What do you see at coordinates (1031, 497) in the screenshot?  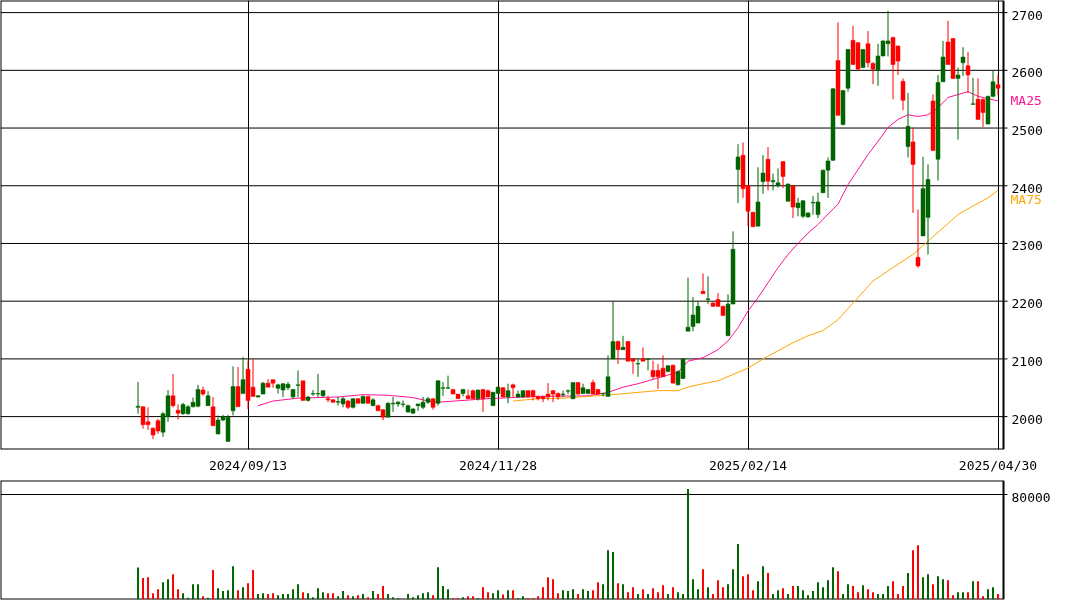 I see `y-tick-label: 80000` at bounding box center [1031, 497].